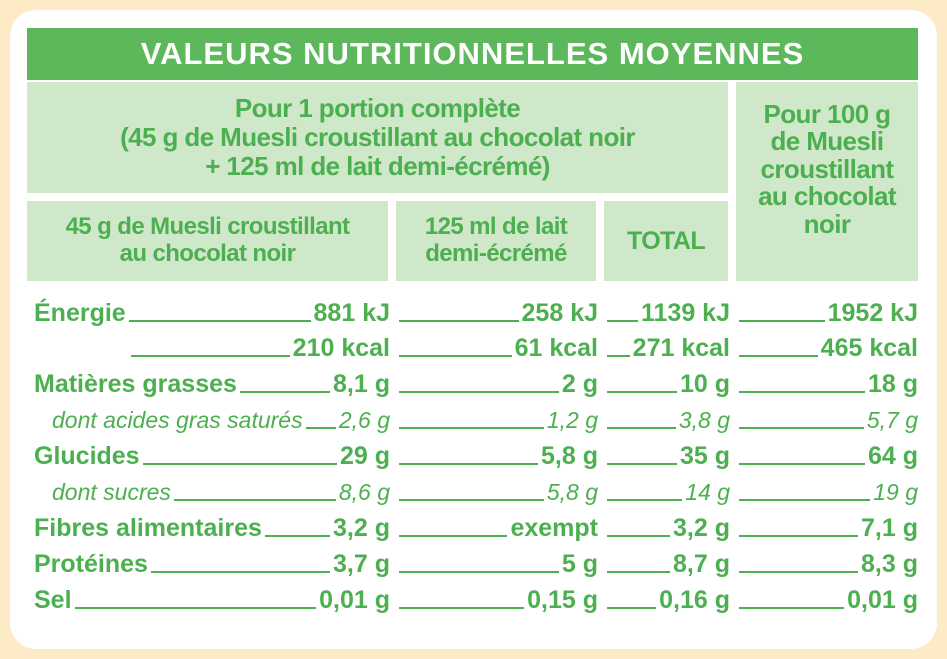 The height and width of the screenshot is (659, 947). What do you see at coordinates (694, 599) in the screenshot?
I see `nutrient-value: 0,16 g` at bounding box center [694, 599].